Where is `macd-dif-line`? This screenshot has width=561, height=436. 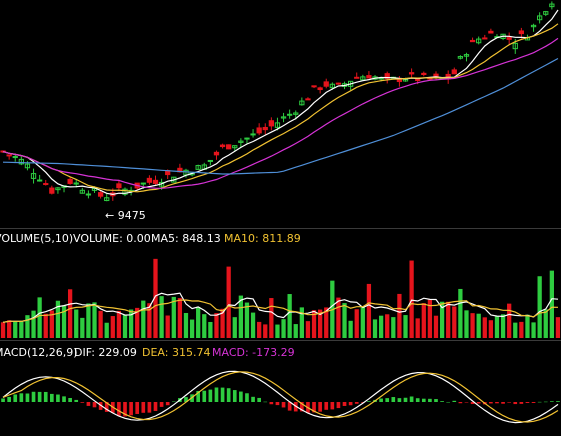
macd-dif-line is located at coordinates (280, 397).